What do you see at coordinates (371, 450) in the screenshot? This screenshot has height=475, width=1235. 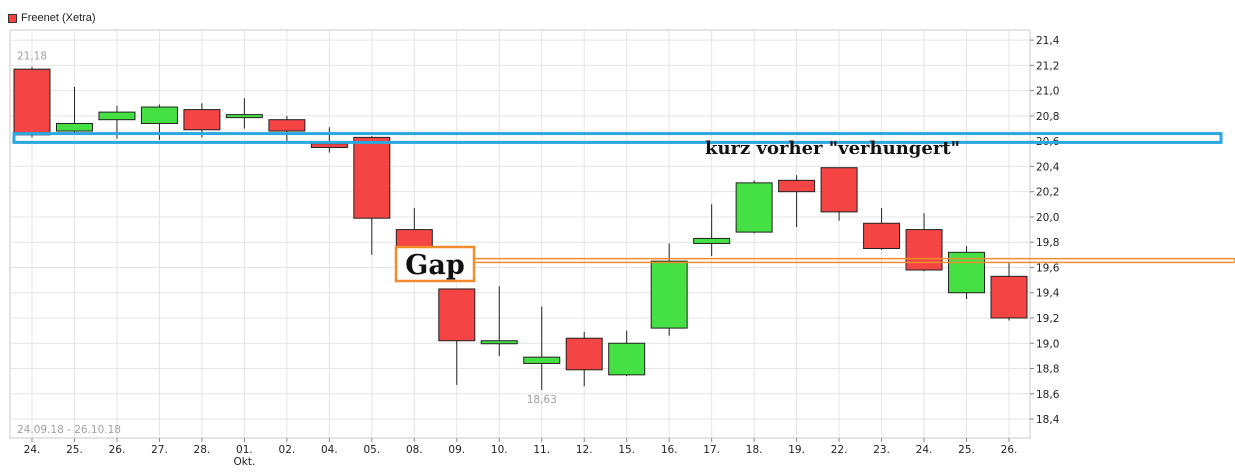 I see `x-tick-label: 05.` at bounding box center [371, 450].